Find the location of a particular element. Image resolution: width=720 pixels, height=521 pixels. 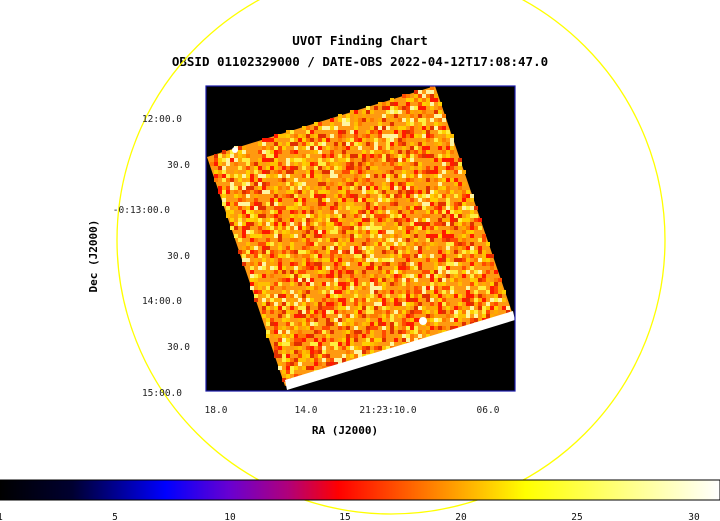

colorbar-tick-label: 1 is located at coordinates (1, 516).